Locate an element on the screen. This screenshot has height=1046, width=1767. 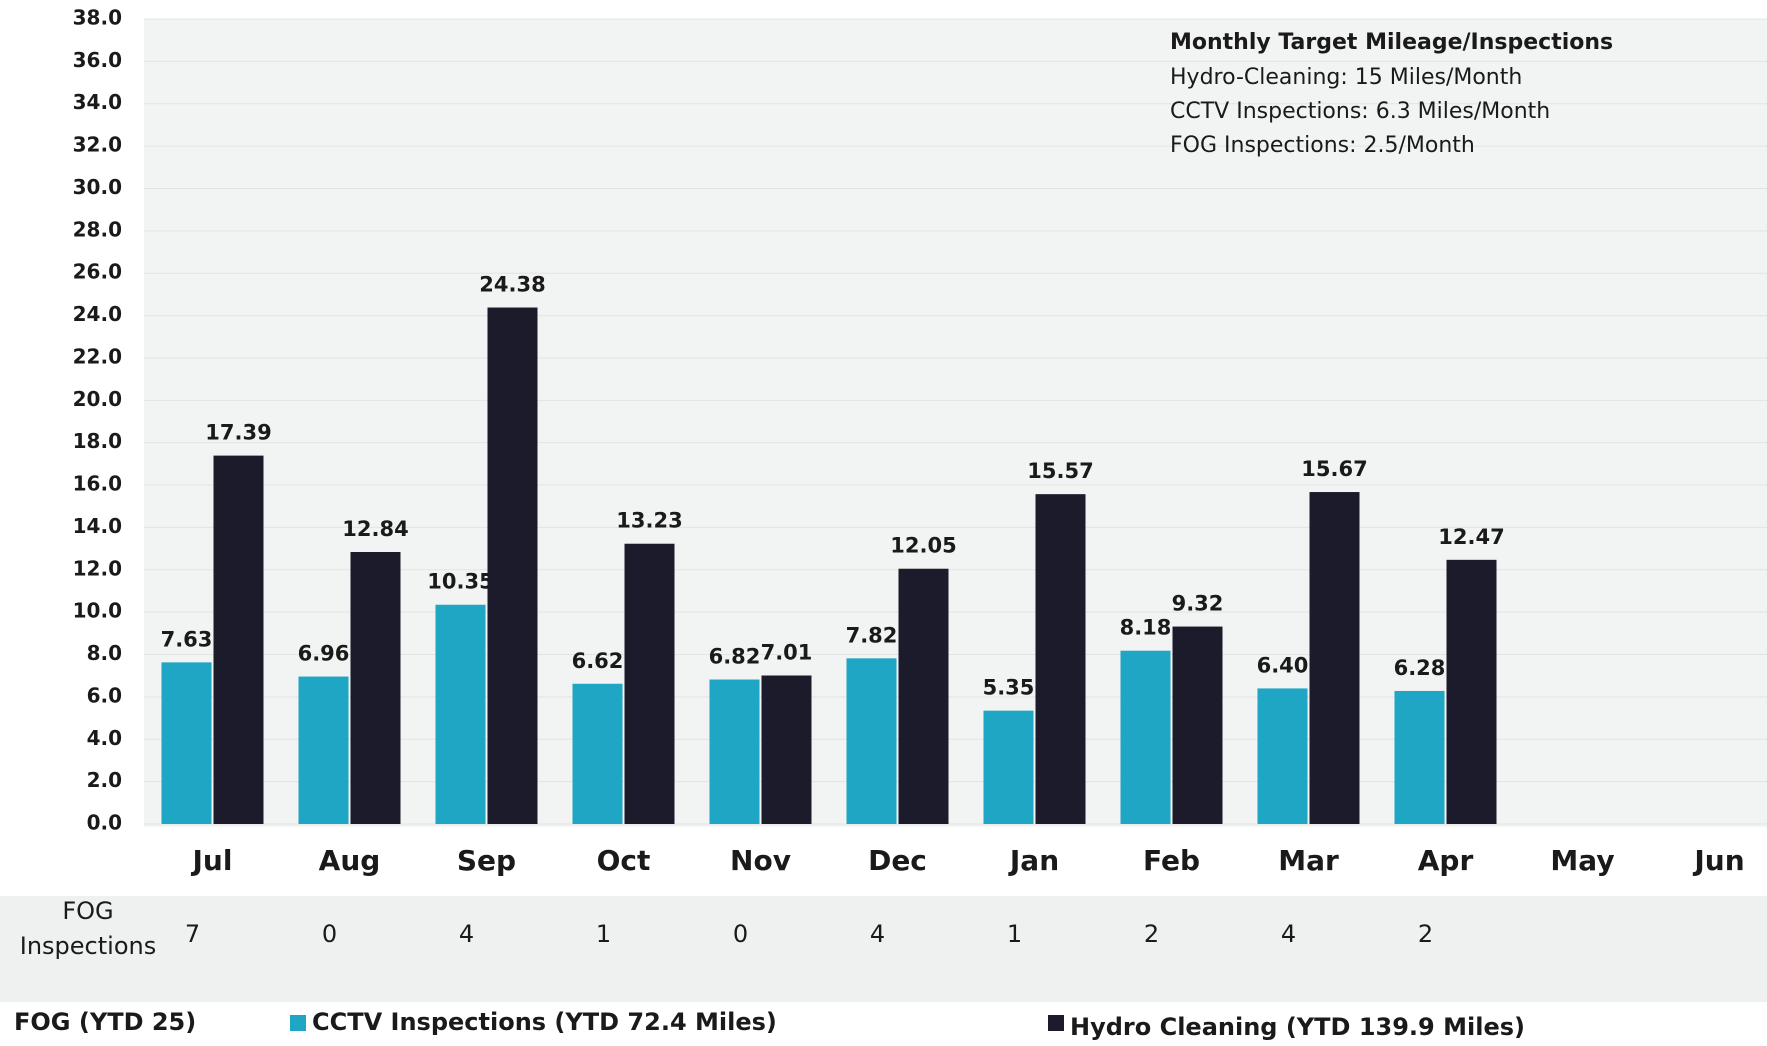
x-tick-label: Sep is located at coordinates (486, 860).